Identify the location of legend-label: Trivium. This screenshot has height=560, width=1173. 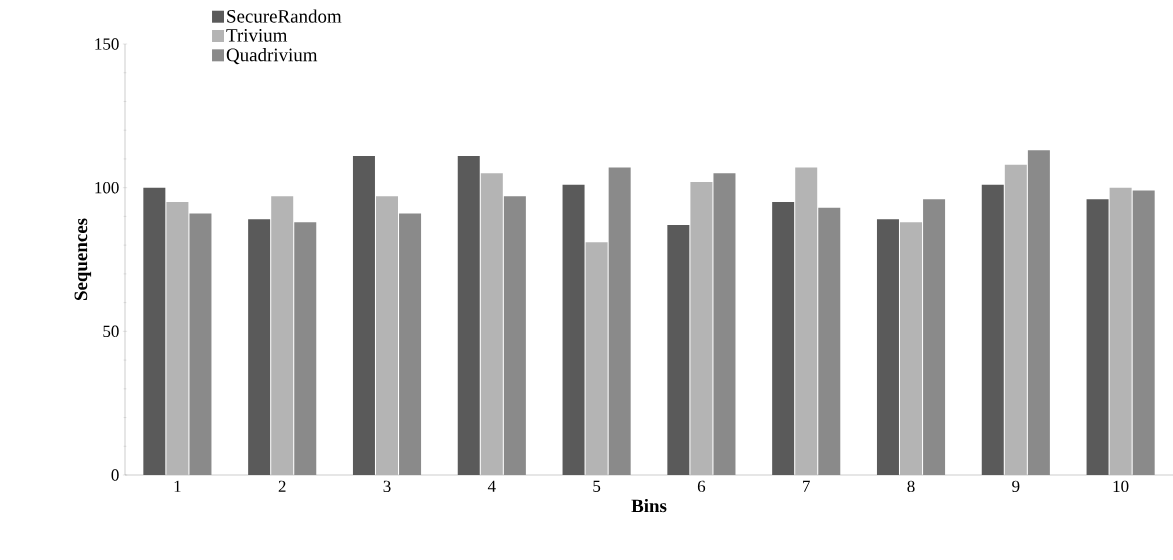
(257, 35).